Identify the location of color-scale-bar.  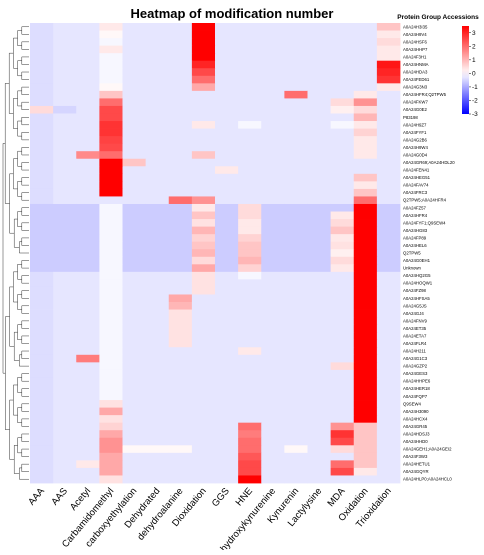
(465, 70).